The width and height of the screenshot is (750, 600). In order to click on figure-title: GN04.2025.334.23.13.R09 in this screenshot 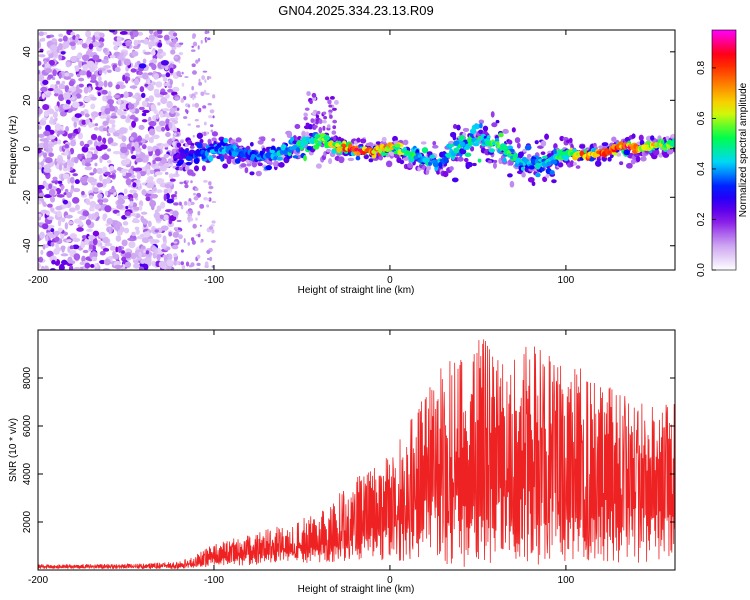, I will do `click(355, 10)`.